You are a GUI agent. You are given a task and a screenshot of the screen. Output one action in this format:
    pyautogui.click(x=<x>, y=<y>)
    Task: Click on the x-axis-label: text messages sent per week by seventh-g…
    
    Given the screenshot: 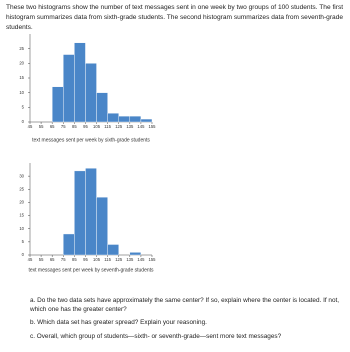 What is the action you would take?
    pyautogui.click(x=91, y=270)
    